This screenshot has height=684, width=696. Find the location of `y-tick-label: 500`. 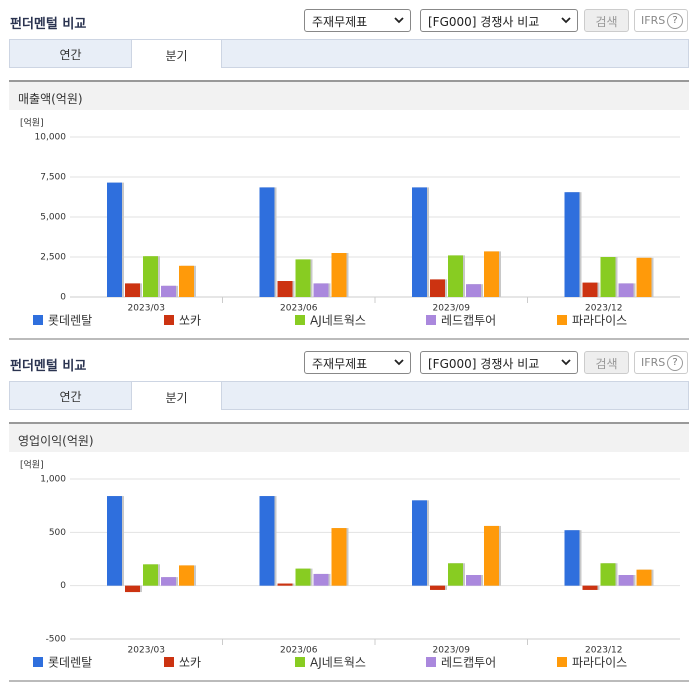

y-tick-label: 500 is located at coordinates (57, 533).